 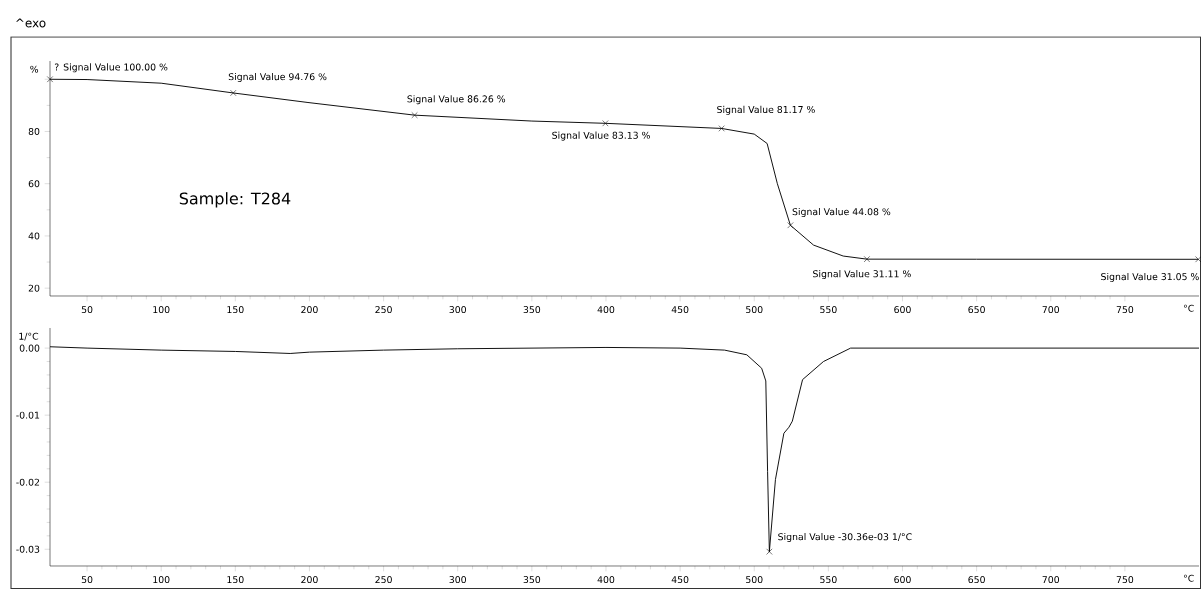 What do you see at coordinates (34, 69) in the screenshot?
I see `y-axis-title: %` at bounding box center [34, 69].